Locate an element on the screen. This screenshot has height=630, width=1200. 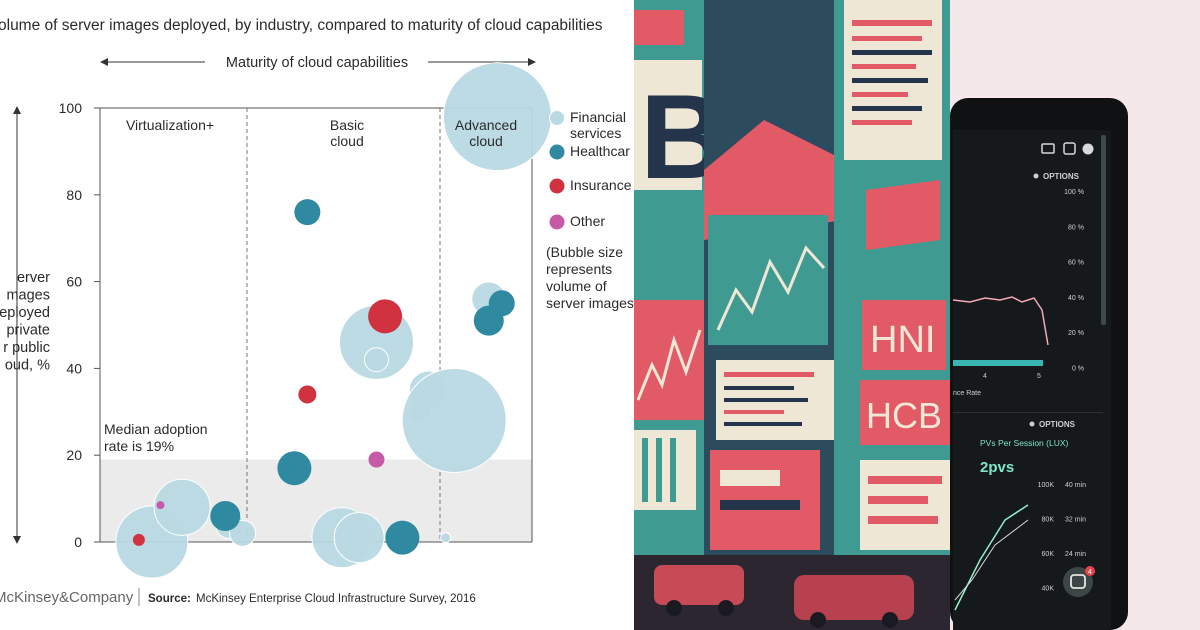
legend-label: Healthcar is located at coordinates (600, 151).